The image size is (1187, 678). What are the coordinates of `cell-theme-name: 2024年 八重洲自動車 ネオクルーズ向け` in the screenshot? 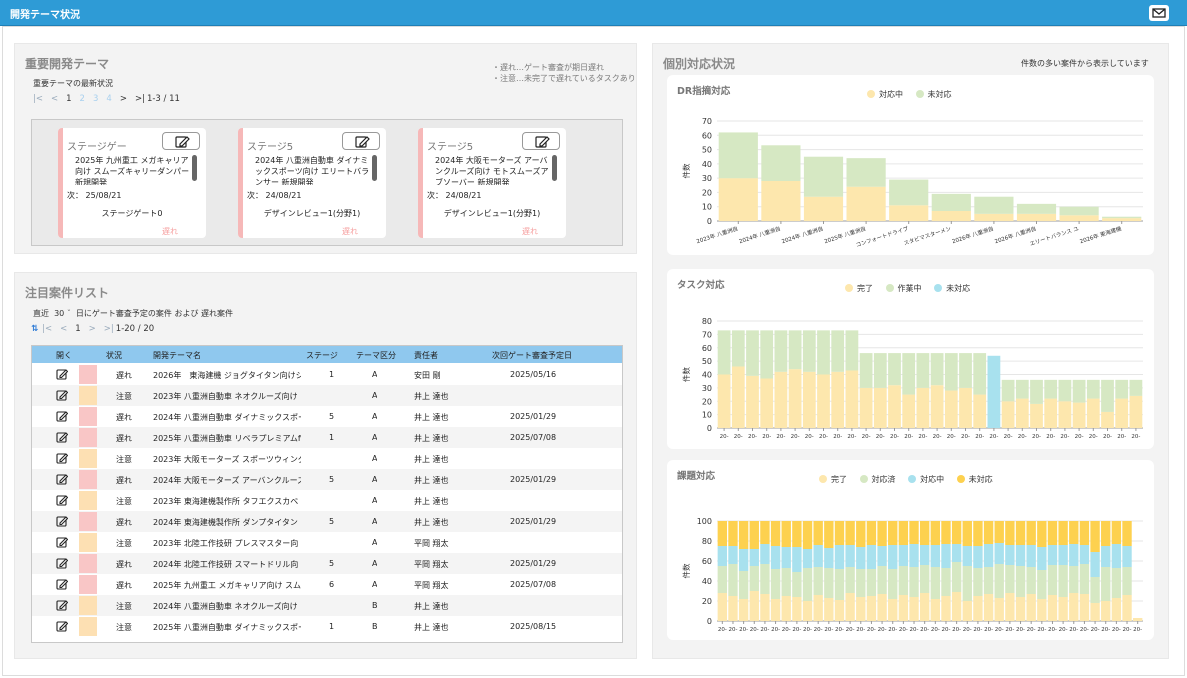 It's located at (225, 606).